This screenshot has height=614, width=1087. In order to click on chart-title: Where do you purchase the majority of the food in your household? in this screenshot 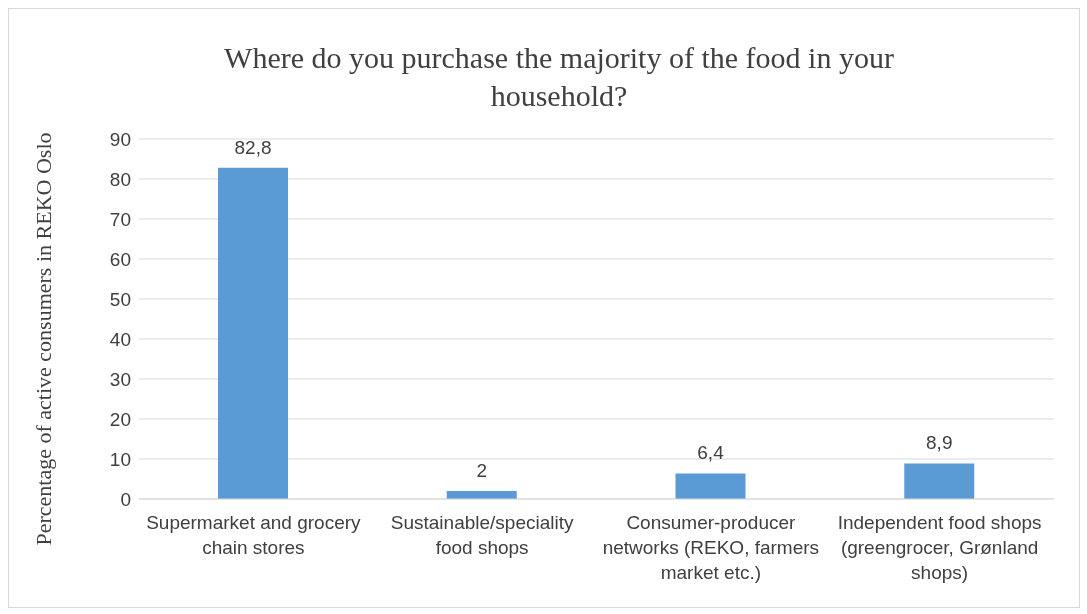, I will do `click(559, 77)`.